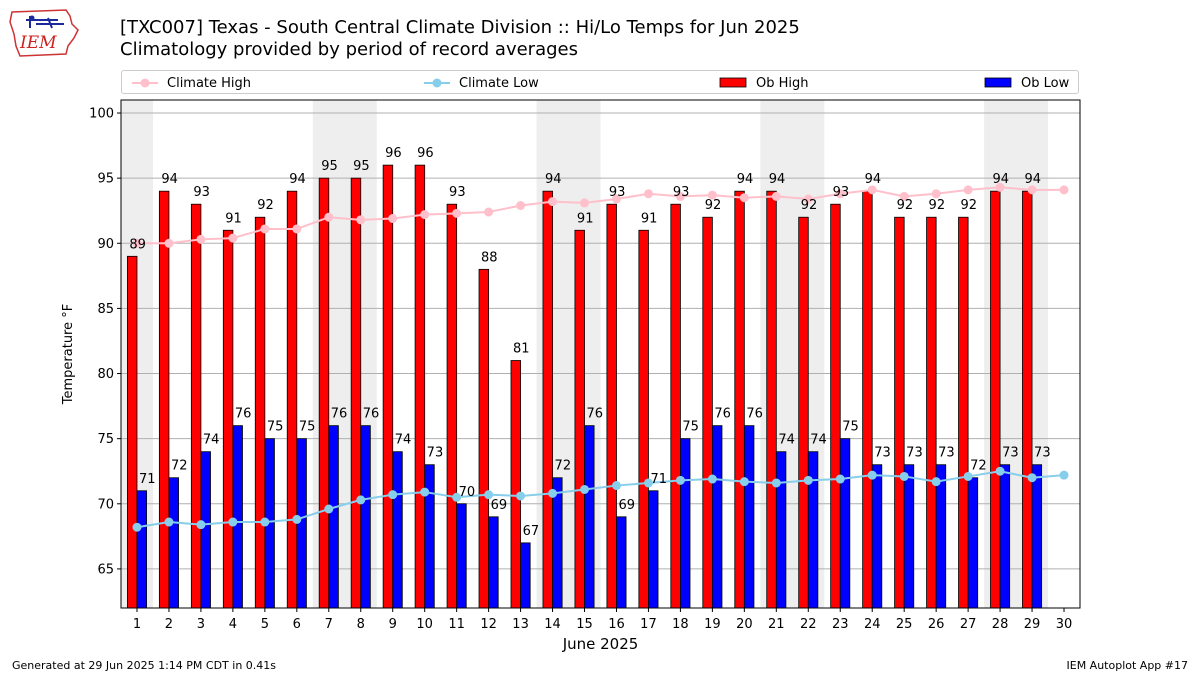  What do you see at coordinates (499, 83) in the screenshot?
I see `legend-label: Climate Low` at bounding box center [499, 83].